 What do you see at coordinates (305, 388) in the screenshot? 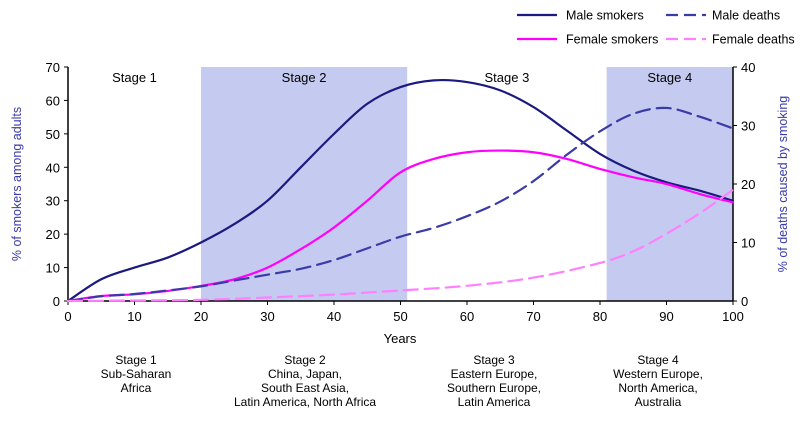
I see `bottom-label-line: South East Asia,` at bounding box center [305, 388].